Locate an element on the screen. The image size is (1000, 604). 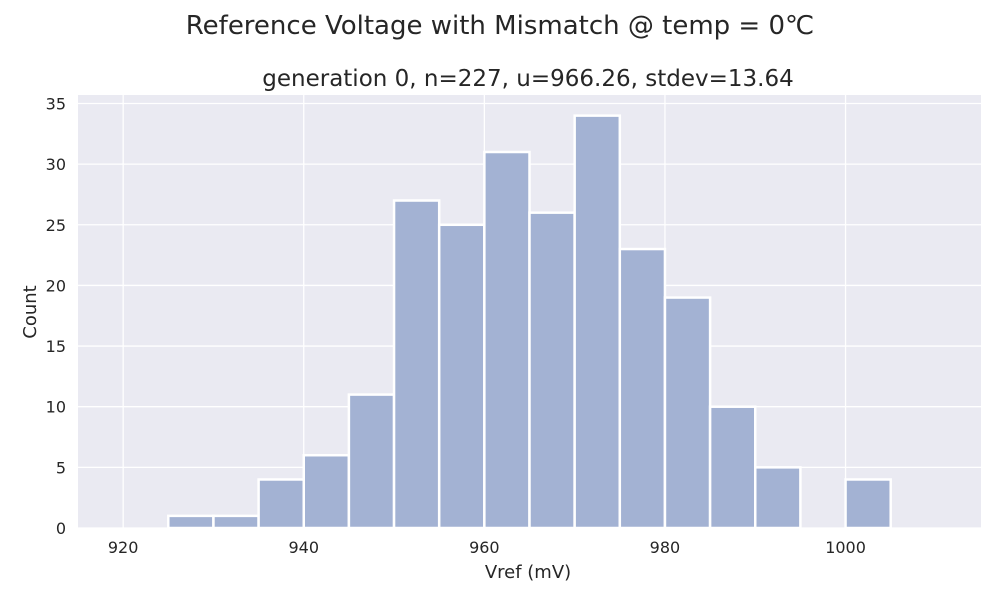
x-tick-labels: 920 940 960 980 1000 is located at coordinates (487, 547).